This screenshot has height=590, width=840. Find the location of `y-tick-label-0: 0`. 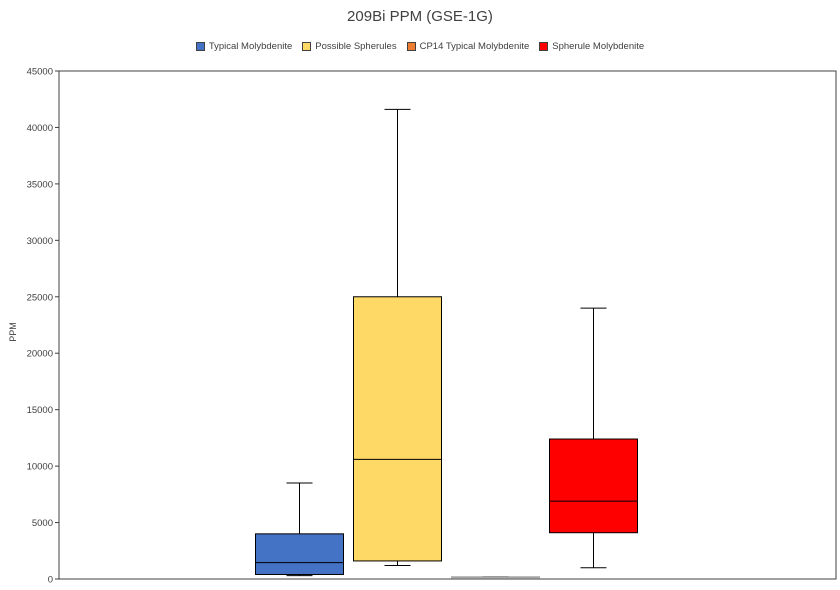

y-tick-label-0: 0 is located at coordinates (50, 580).